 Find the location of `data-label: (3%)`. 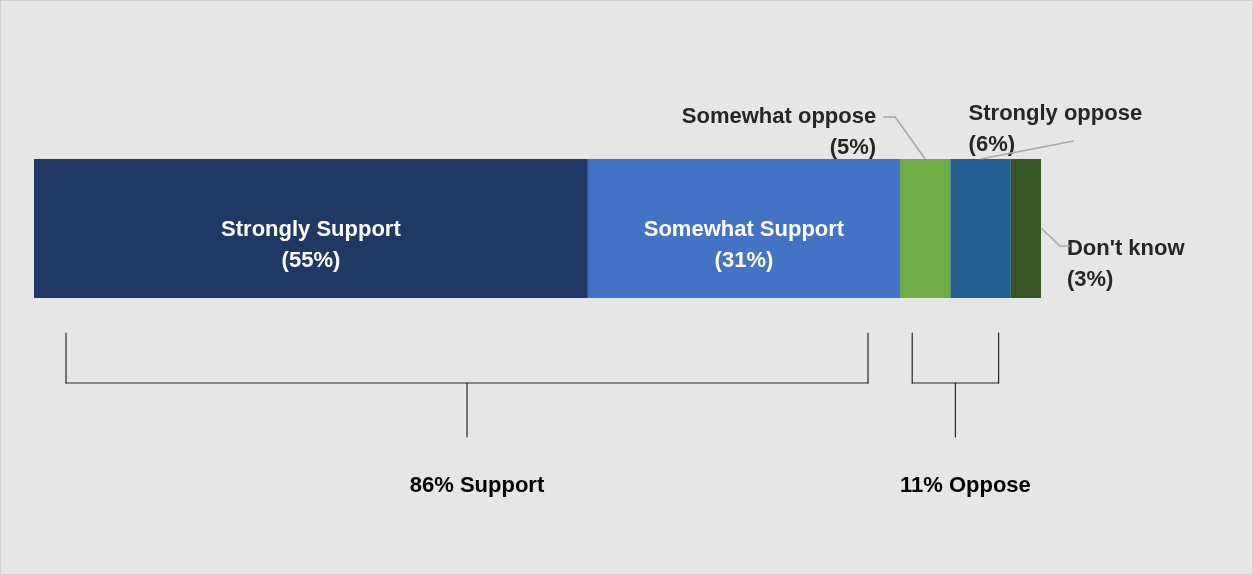

data-label: (3%) is located at coordinates (1090, 278).